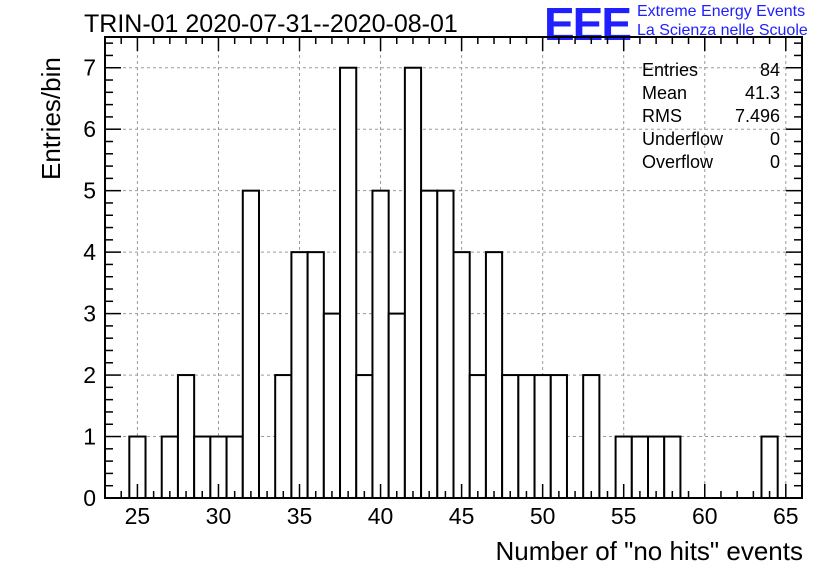  I want to click on x-axis-label: Number of "no hits" events, so click(649, 551).